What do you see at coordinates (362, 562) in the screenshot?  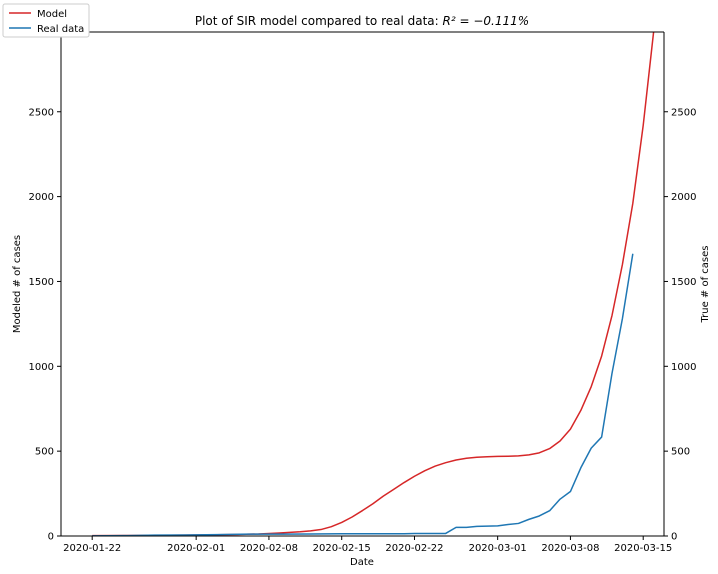 I see `x-axis-label: Date` at bounding box center [362, 562].